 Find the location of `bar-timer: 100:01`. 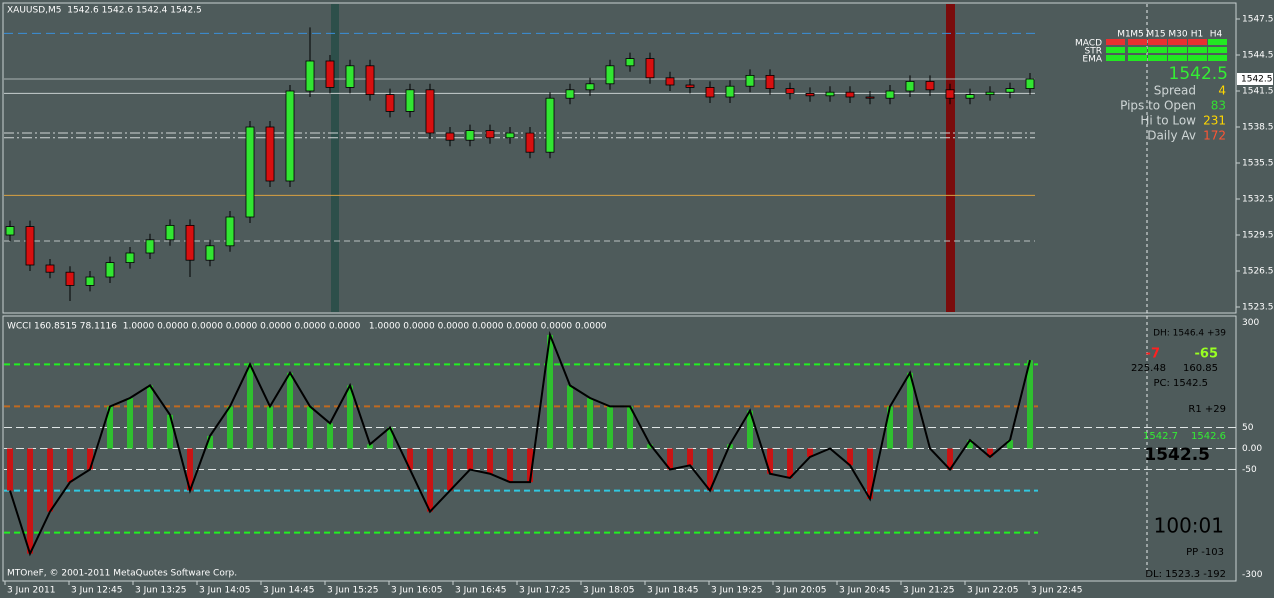

bar-timer: 100:01 is located at coordinates (1189, 526).